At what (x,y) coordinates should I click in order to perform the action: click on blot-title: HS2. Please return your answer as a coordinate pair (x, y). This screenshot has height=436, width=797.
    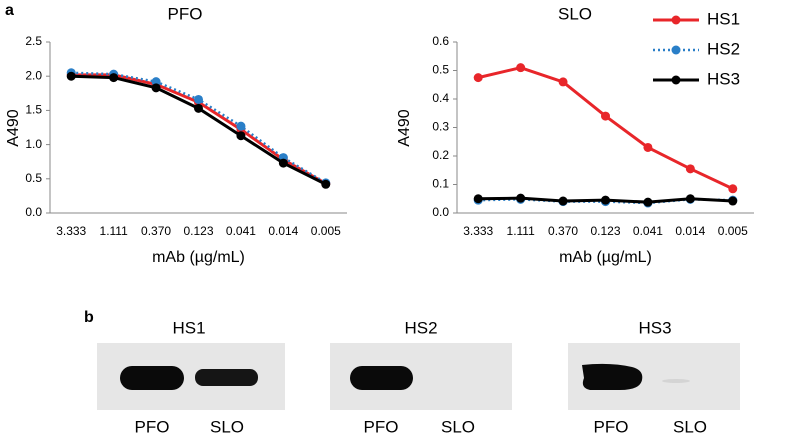
    Looking at the image, I should click on (420, 327).